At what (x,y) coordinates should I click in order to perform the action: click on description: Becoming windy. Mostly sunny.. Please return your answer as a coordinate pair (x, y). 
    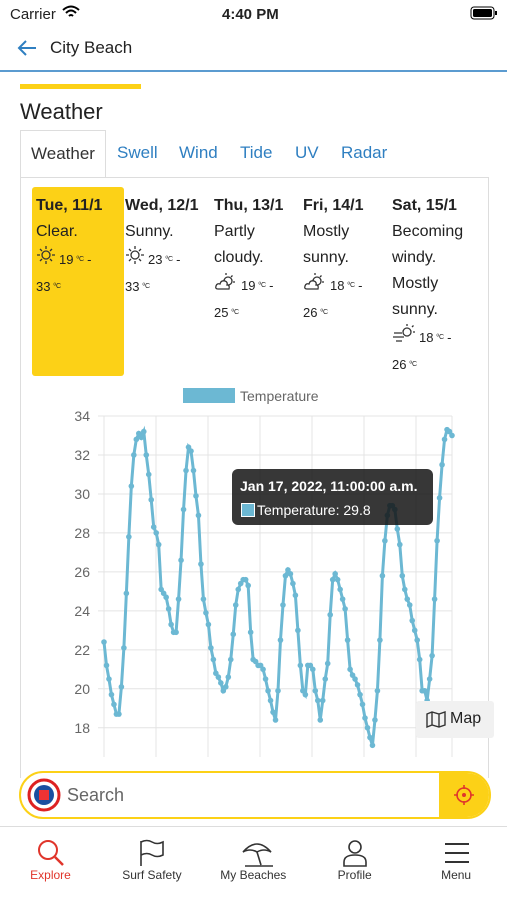
    Looking at the image, I should click on (428, 270).